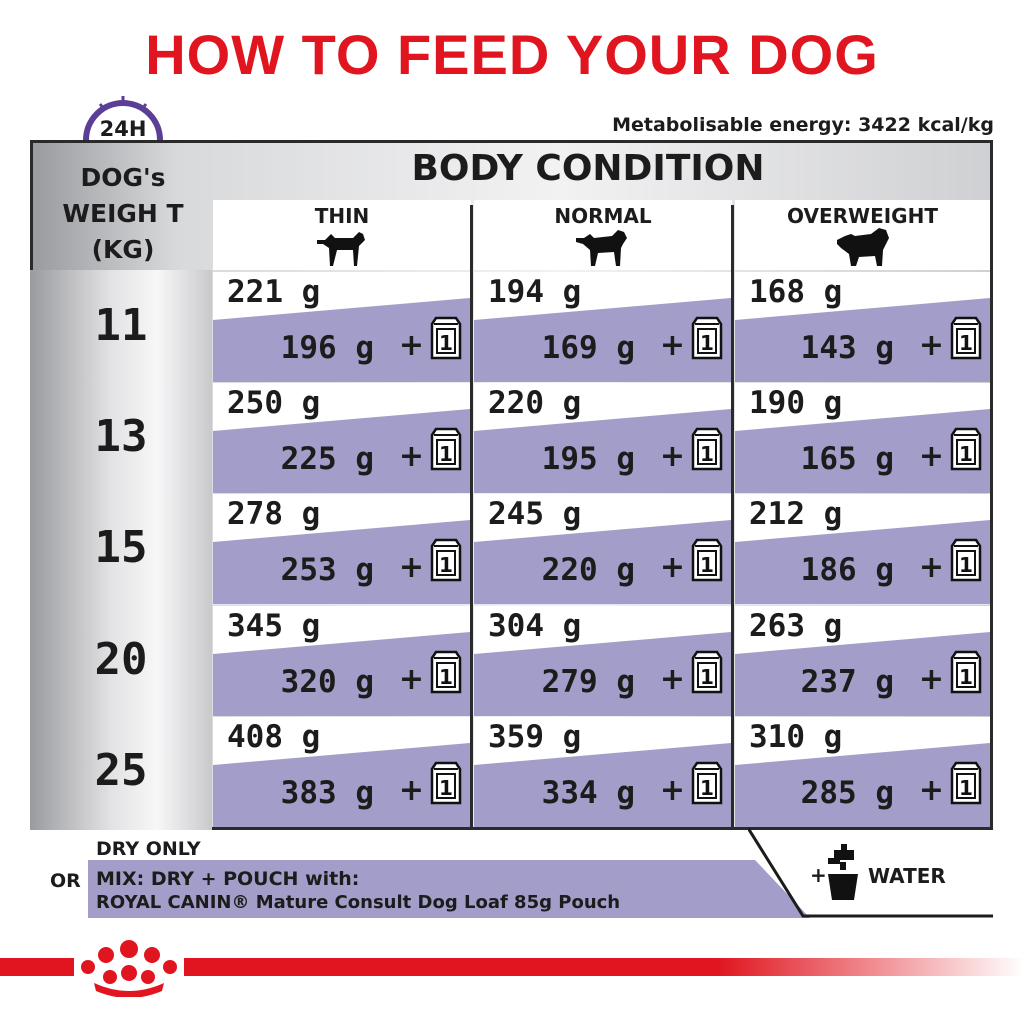 Image resolution: width=1024 pixels, height=1024 pixels. What do you see at coordinates (512, 967) in the screenshot?
I see `brand-red-line` at bounding box center [512, 967].